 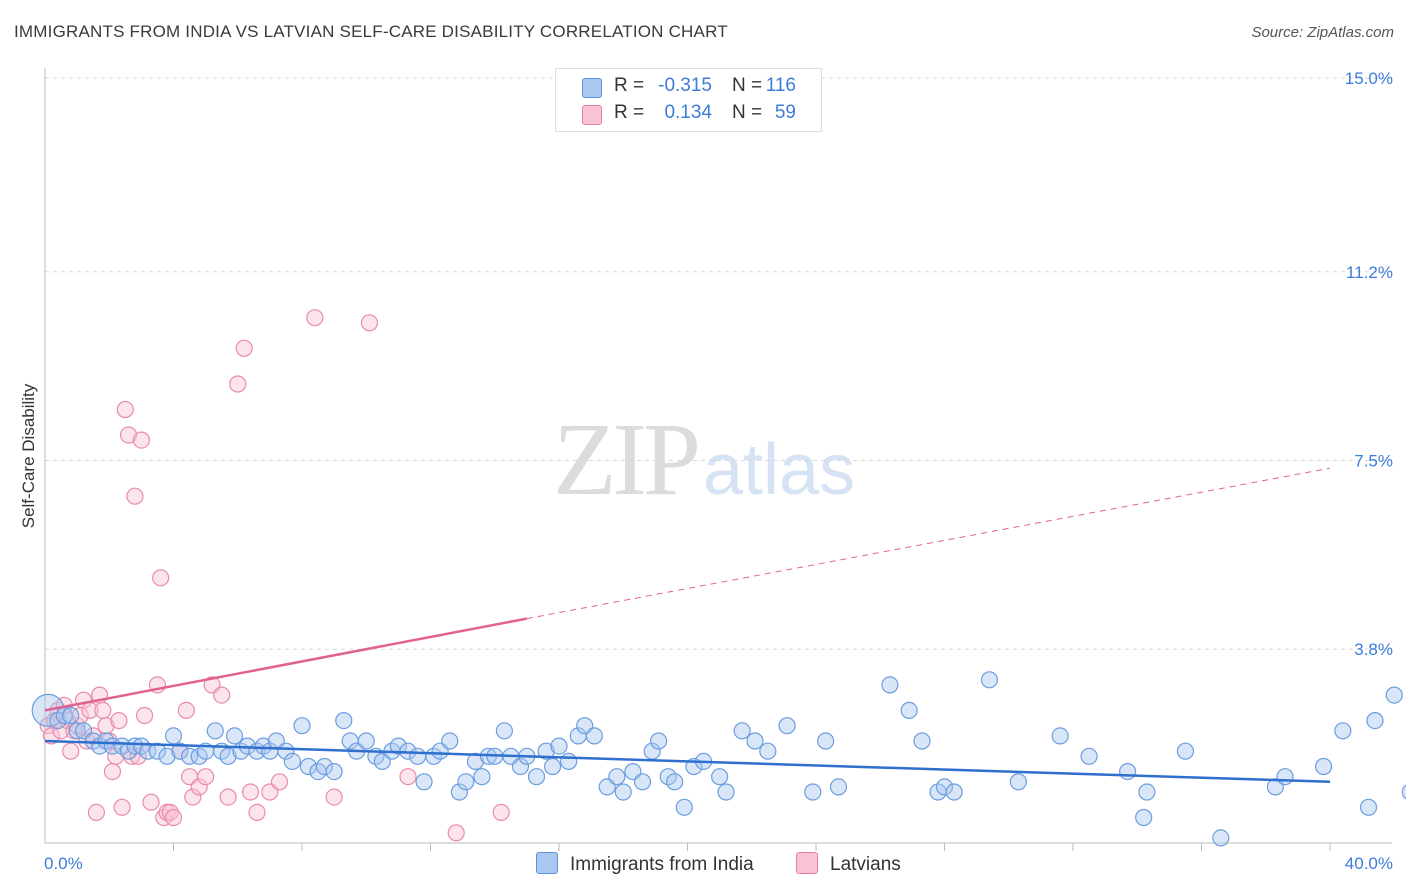 I want to click on legend-swatch-latvians, so click(x=592, y=115).